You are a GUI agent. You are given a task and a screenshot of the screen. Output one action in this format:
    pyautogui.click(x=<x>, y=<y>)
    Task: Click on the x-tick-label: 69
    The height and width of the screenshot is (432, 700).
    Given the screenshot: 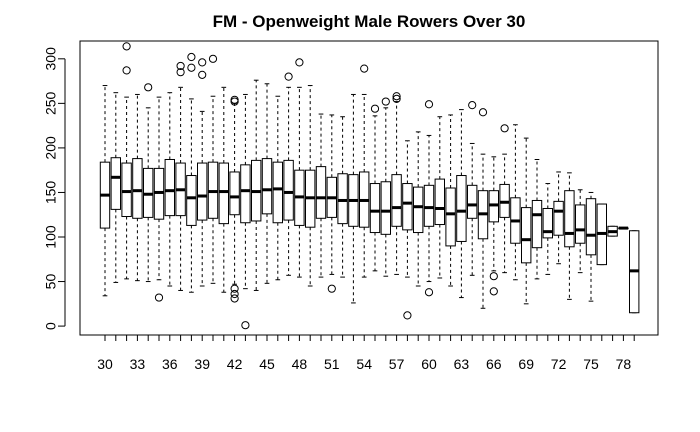 What is the action you would take?
    pyautogui.click(x=526, y=364)
    